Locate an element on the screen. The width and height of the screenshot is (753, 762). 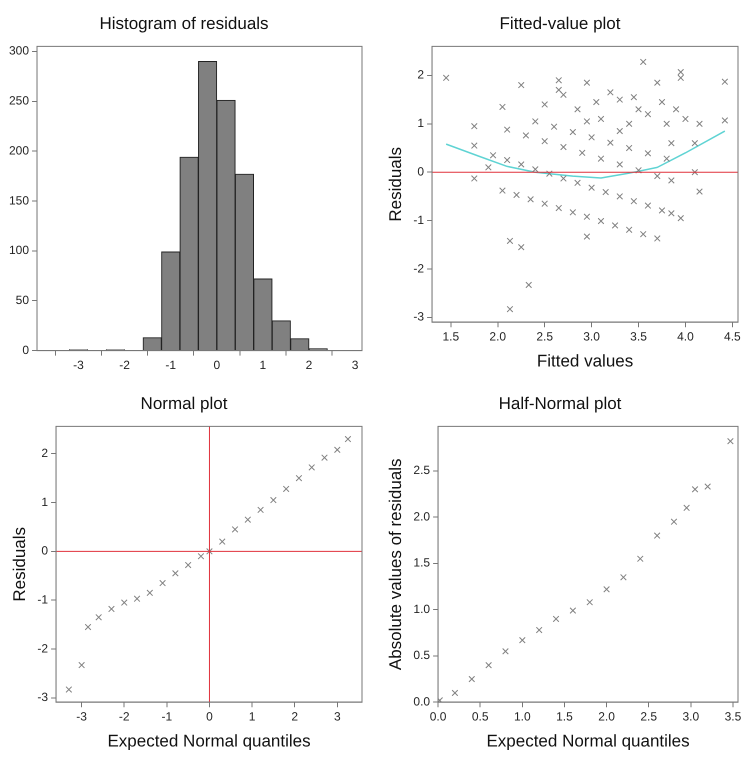
chart-title: Histogram of residuals is located at coordinates (184, 23).